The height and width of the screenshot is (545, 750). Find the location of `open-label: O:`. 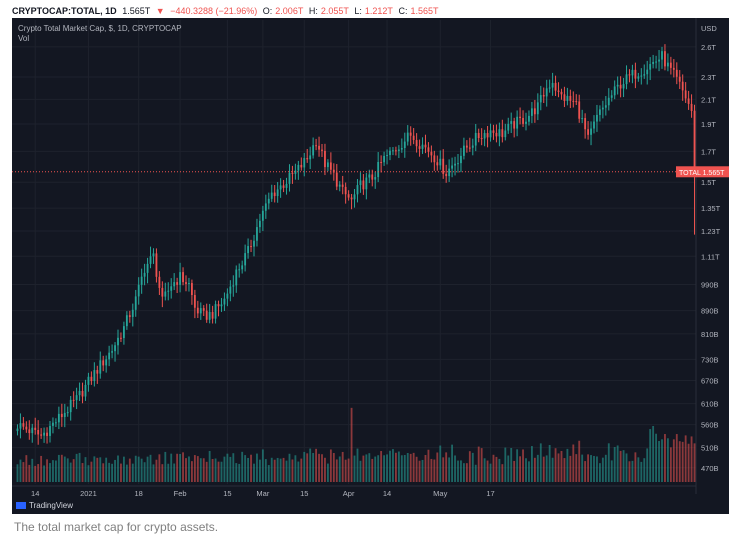

open-label: O: is located at coordinates (267, 11).